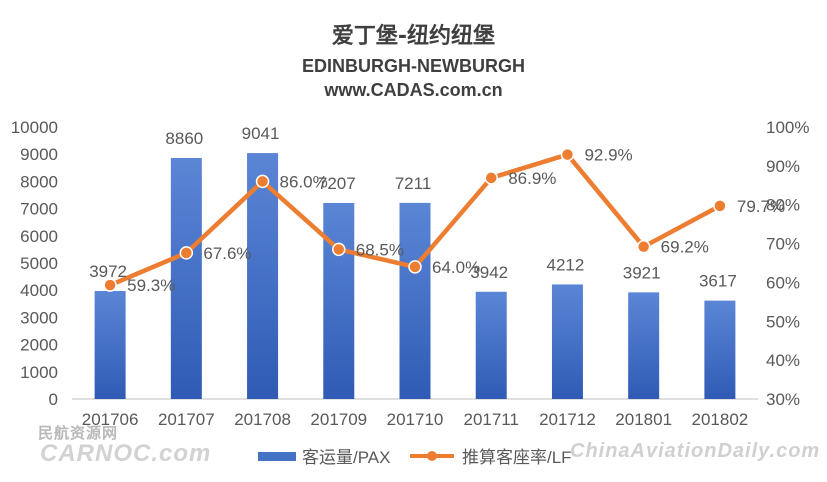 The image size is (827, 482). Describe the element at coordinates (277, 456) in the screenshot. I see `legend-bar-swatch` at that location.